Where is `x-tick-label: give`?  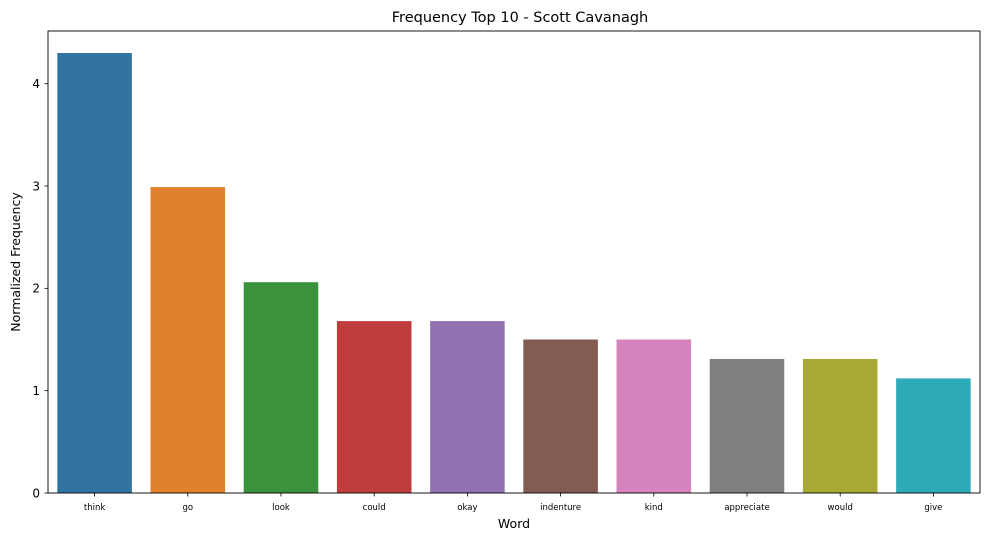
x-tick-label: give is located at coordinates (933, 508).